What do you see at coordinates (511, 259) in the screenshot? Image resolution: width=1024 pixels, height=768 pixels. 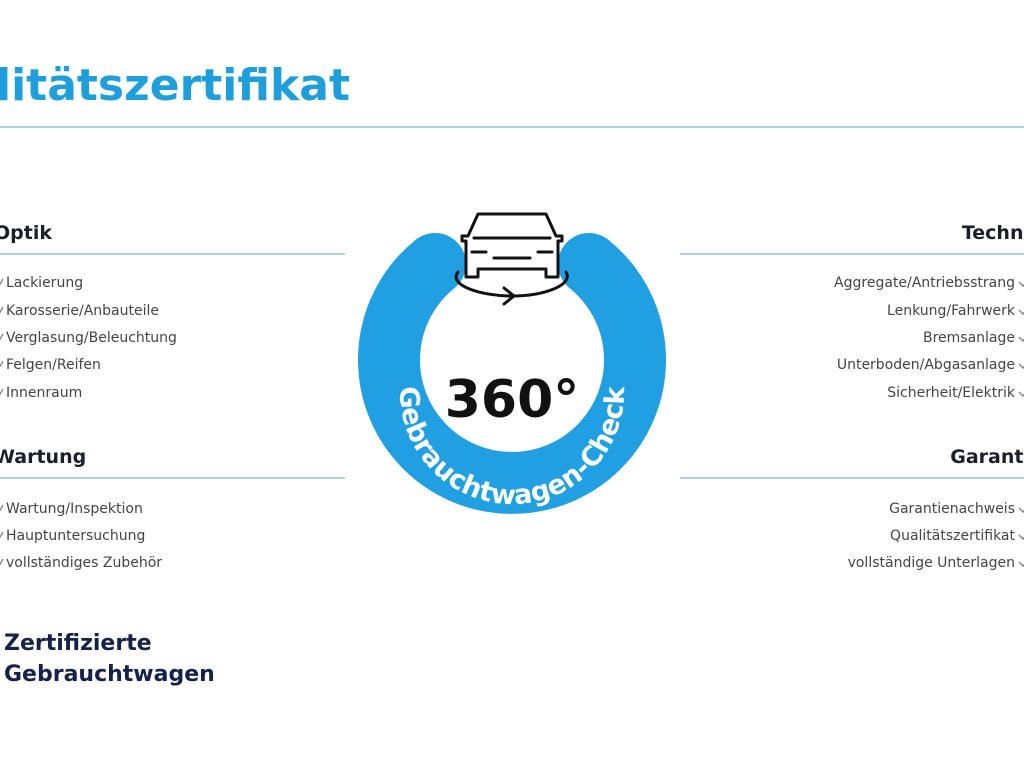 I see `car-icon` at bounding box center [511, 259].